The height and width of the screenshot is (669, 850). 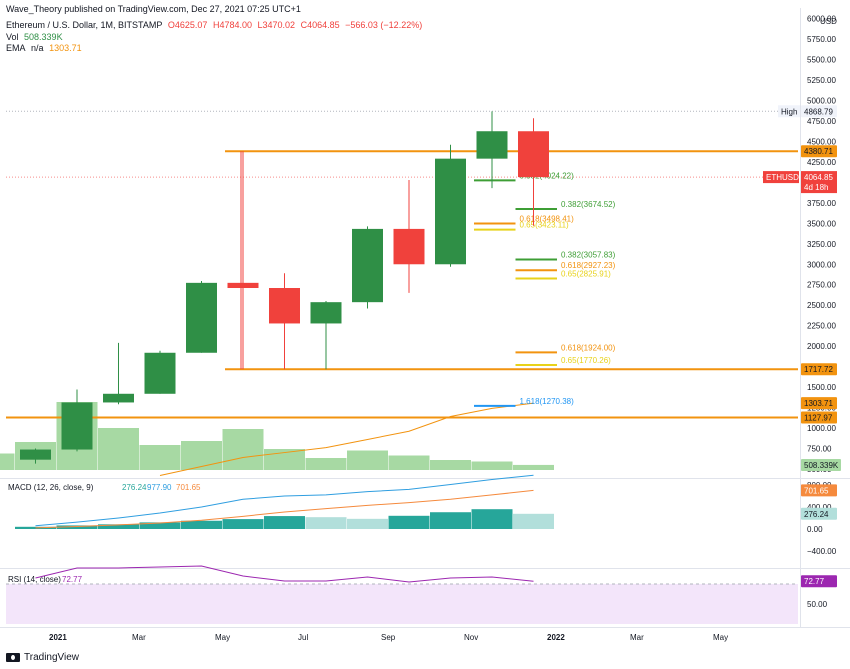 I want to click on macd-axis-tick: 400.00, so click(x=819, y=507).